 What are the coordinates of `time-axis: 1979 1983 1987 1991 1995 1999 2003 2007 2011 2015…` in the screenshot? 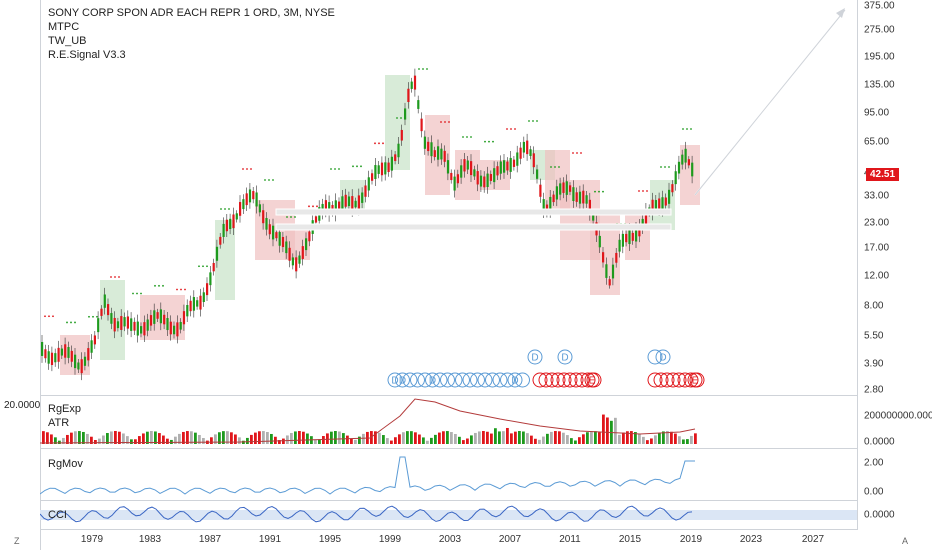 It's located at (449, 540).